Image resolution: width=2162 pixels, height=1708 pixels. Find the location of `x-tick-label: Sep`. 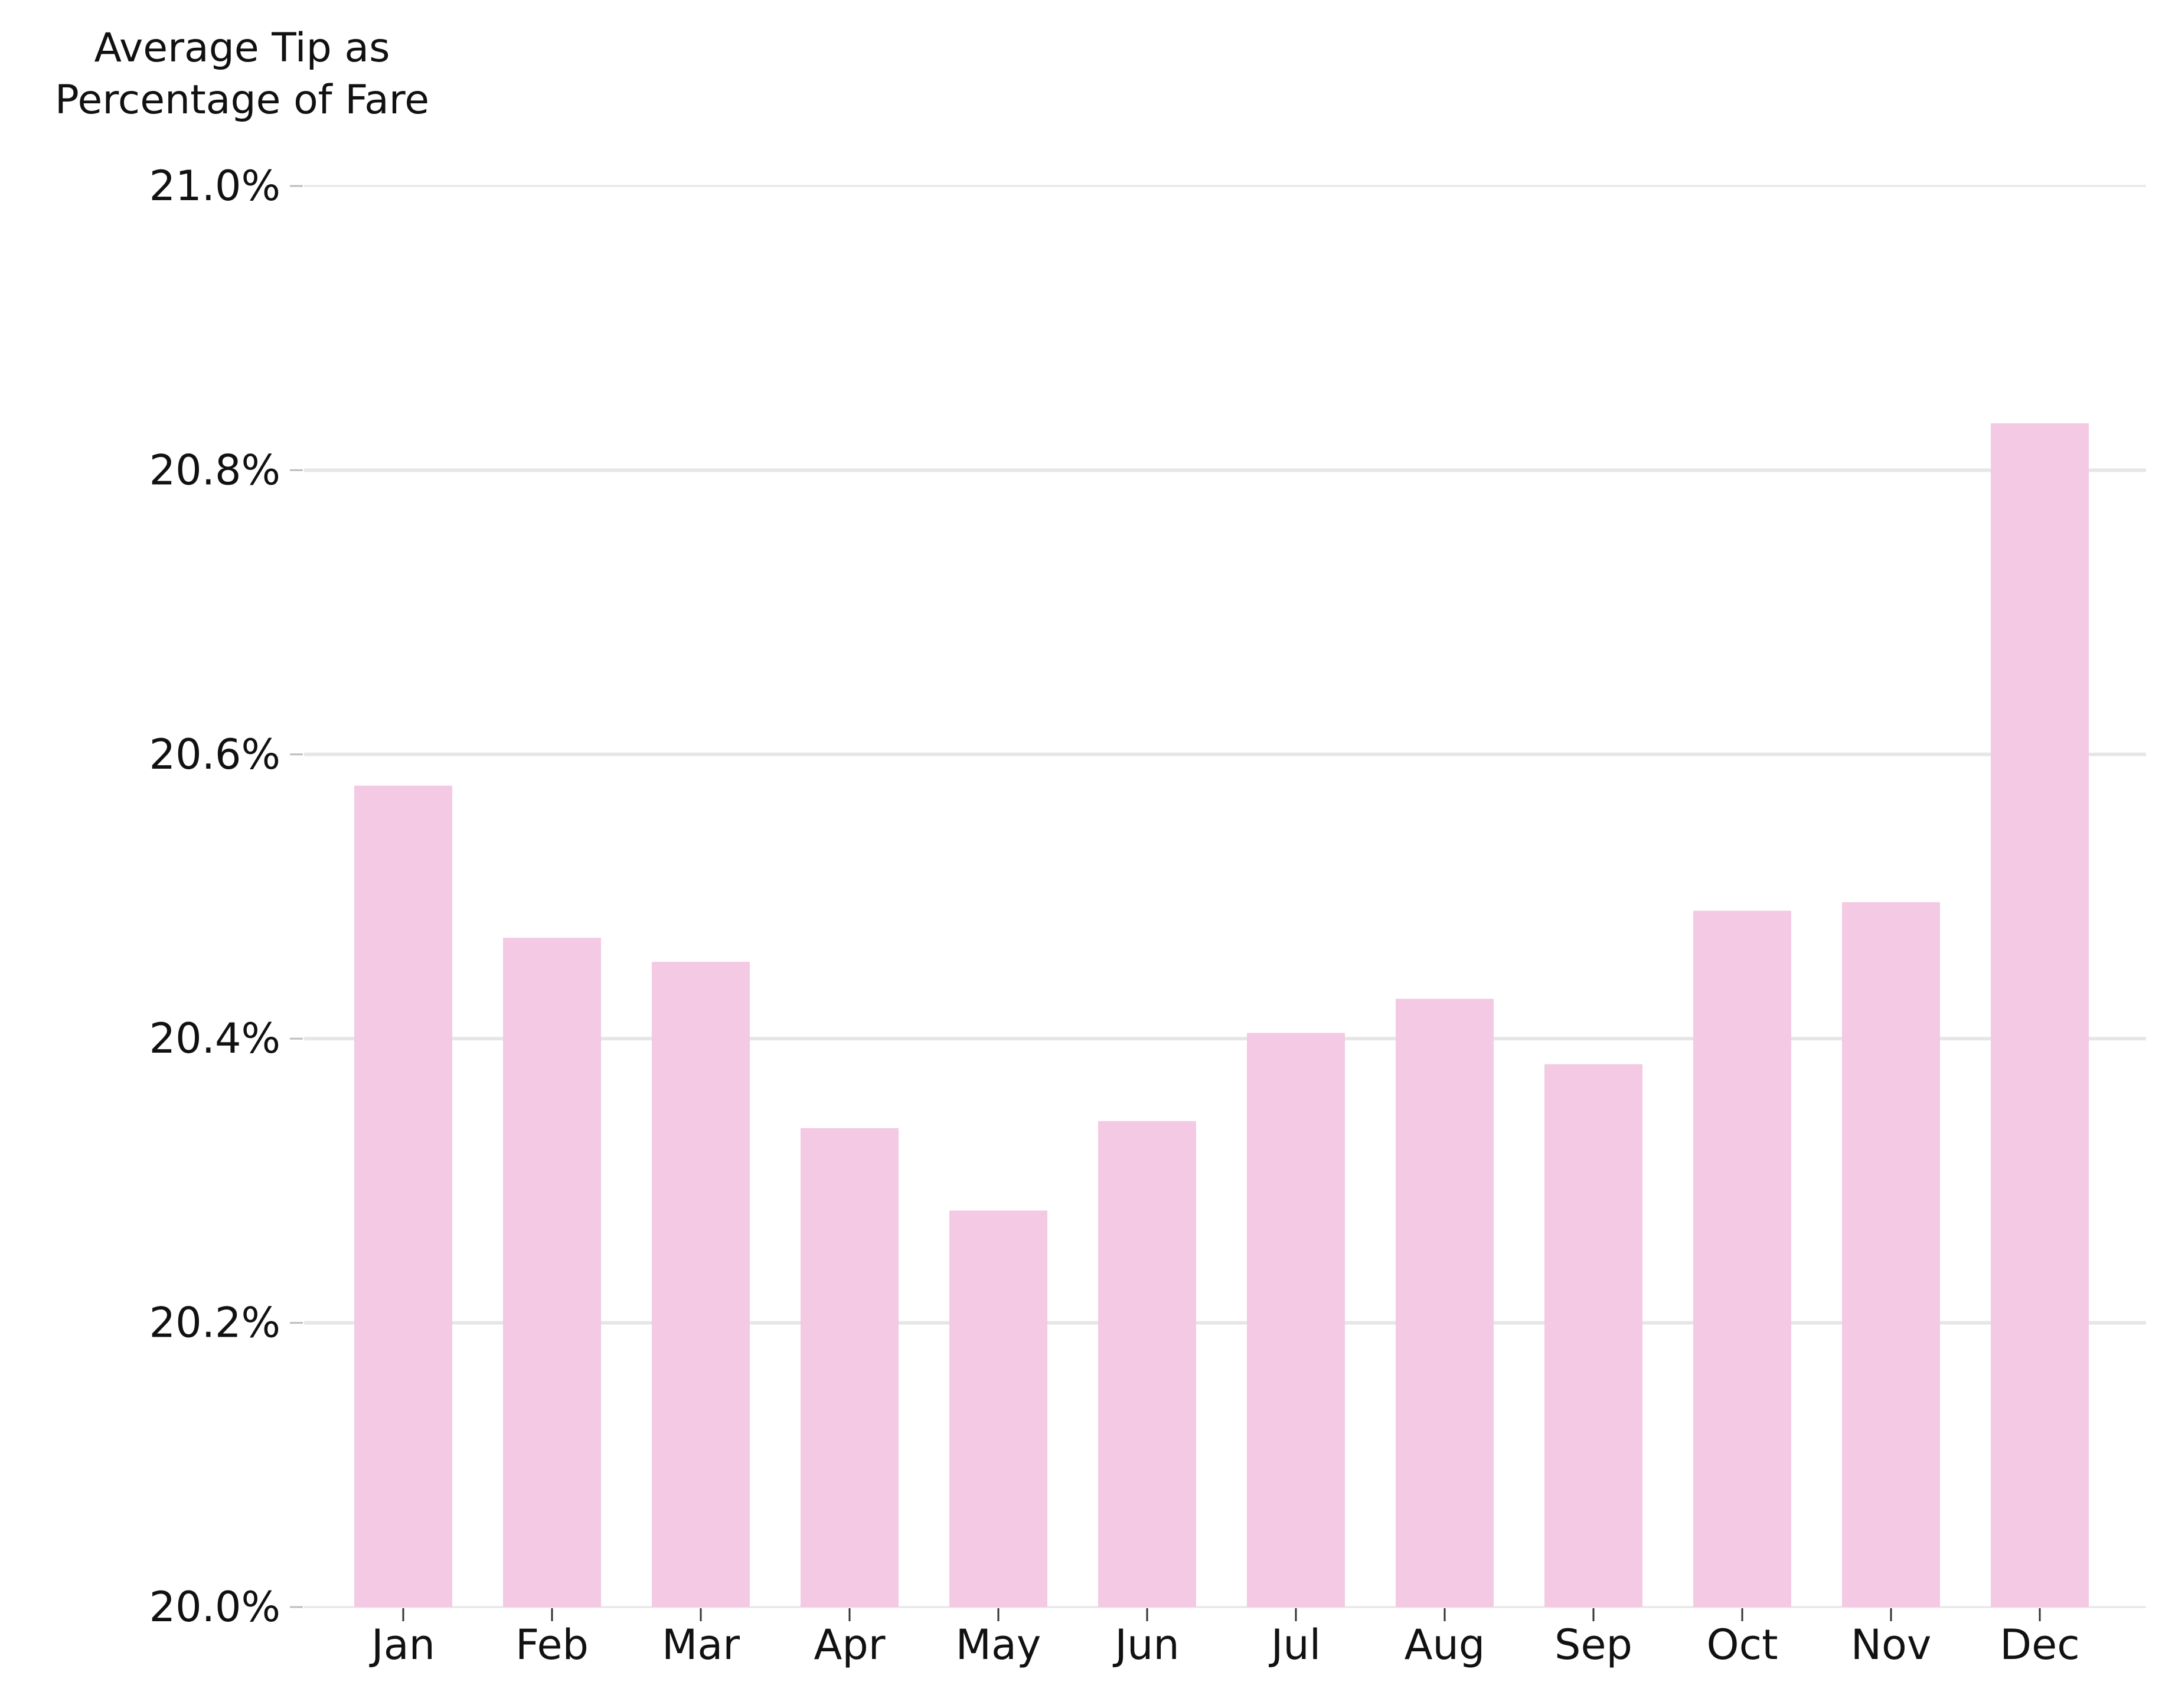

x-tick-label: Sep is located at coordinates (1593, 1645).